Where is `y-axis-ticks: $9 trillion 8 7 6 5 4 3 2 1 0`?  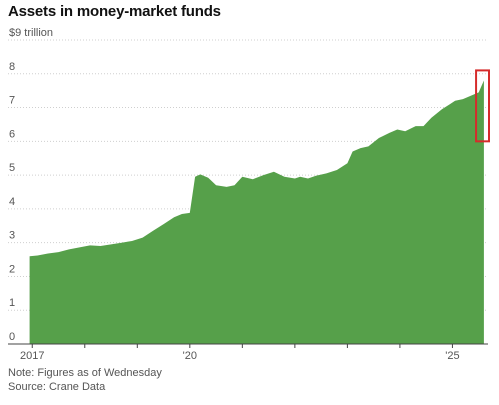
y-axis-ticks: $9 trillion 8 7 6 5 4 3 2 1 0 is located at coordinates (31, 185).